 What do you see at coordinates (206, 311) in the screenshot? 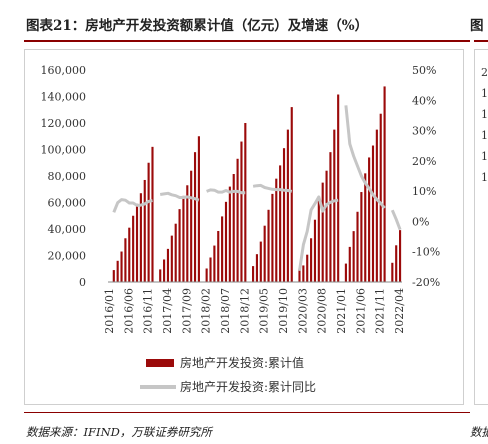
I see `x-tick: 2018/02` at bounding box center [206, 311].